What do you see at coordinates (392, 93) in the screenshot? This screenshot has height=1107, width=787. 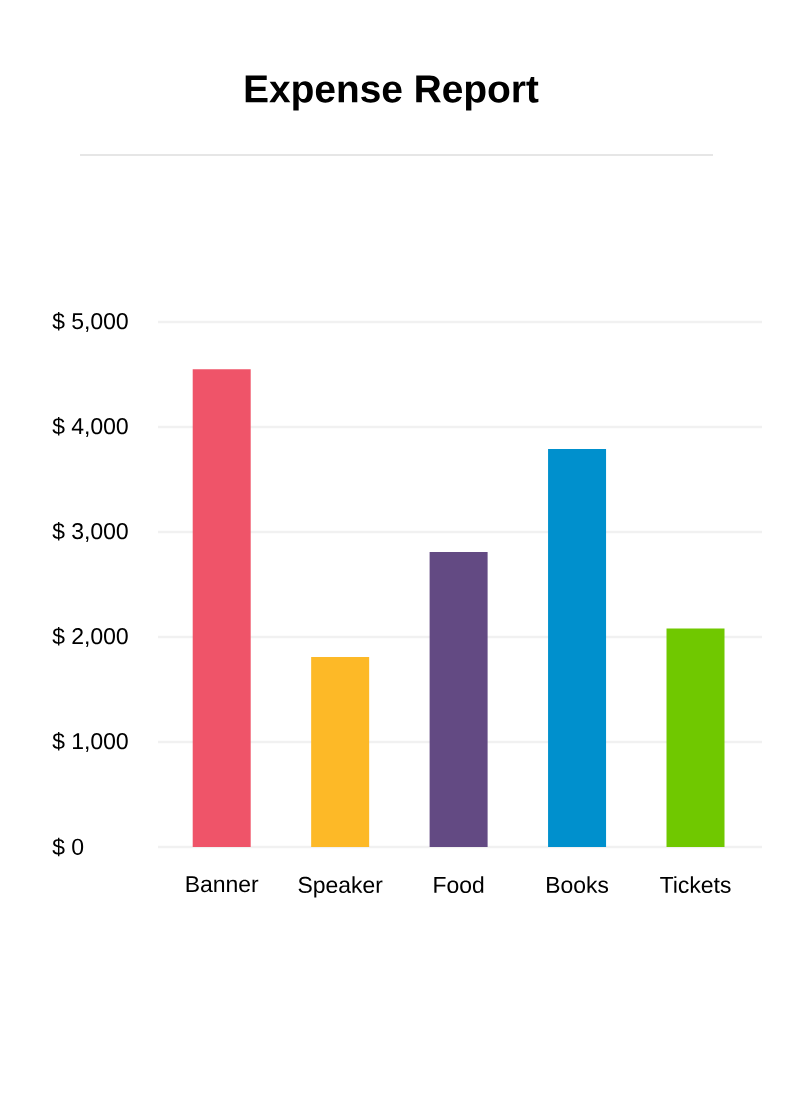 I see `chart-title: Expense Report` at bounding box center [392, 93].